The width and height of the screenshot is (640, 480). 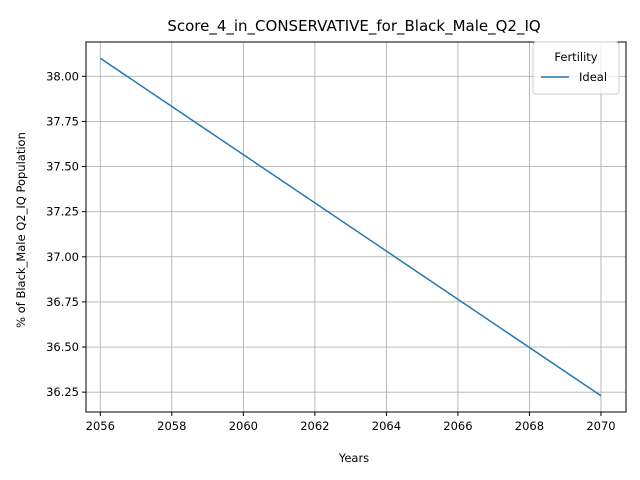 I want to click on x-tick-label: 2064, so click(x=386, y=426).